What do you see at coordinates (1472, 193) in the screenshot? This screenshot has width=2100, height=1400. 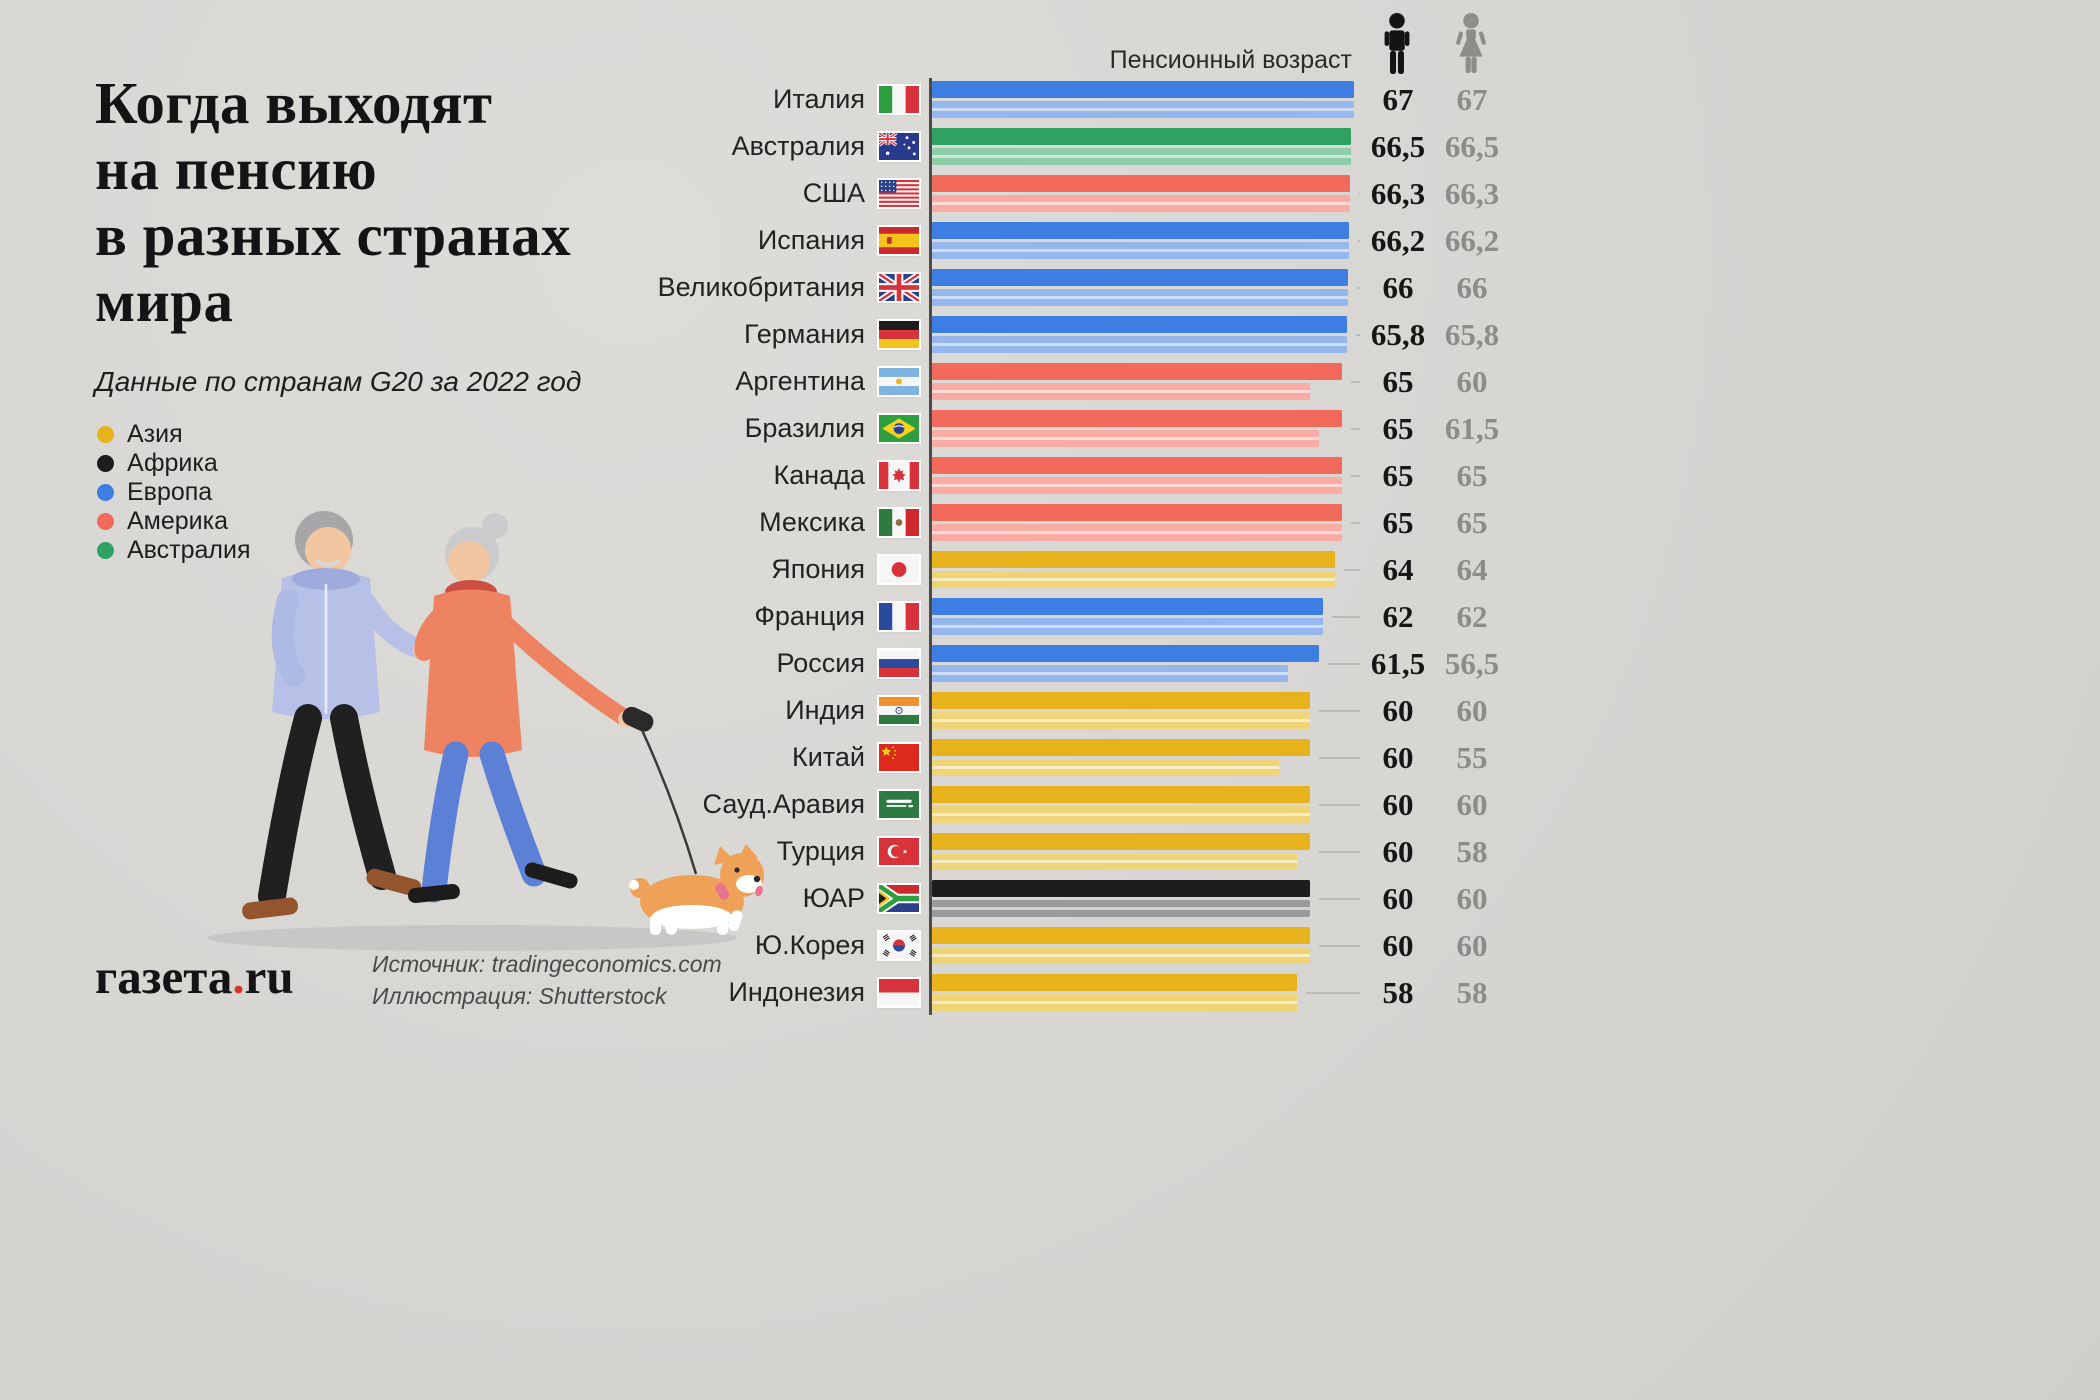 I see `value-women: 66,3` at bounding box center [1472, 193].